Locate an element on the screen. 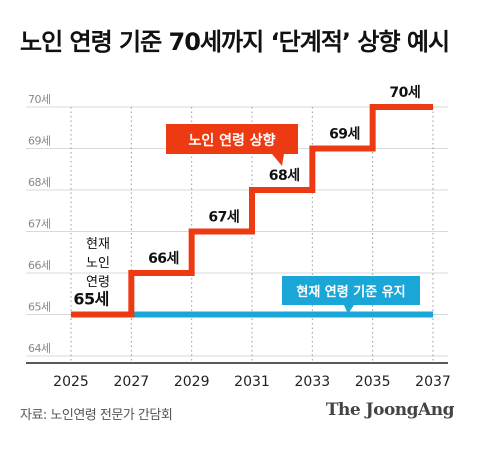  page-title: 노인 연령 기준 70세까지 ‘단계적’ 상향 예시 is located at coordinates (235, 42).